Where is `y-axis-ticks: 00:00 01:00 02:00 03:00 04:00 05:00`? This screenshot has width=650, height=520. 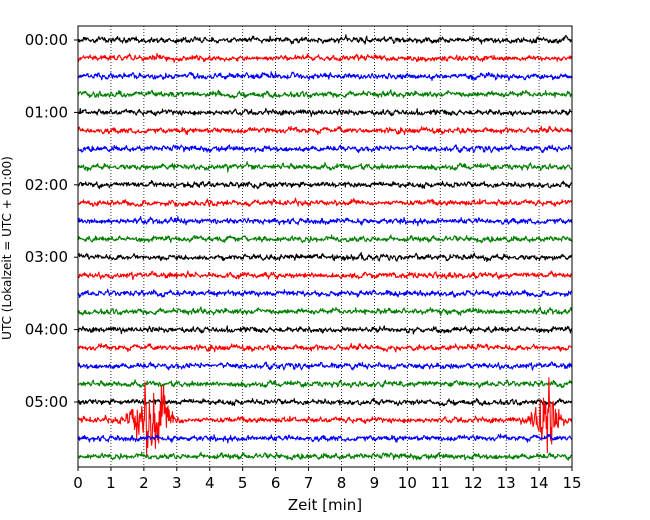
y-axis-ticks: 00:00 01:00 02:00 03:00 04:00 05:00 is located at coordinates (51, 221).